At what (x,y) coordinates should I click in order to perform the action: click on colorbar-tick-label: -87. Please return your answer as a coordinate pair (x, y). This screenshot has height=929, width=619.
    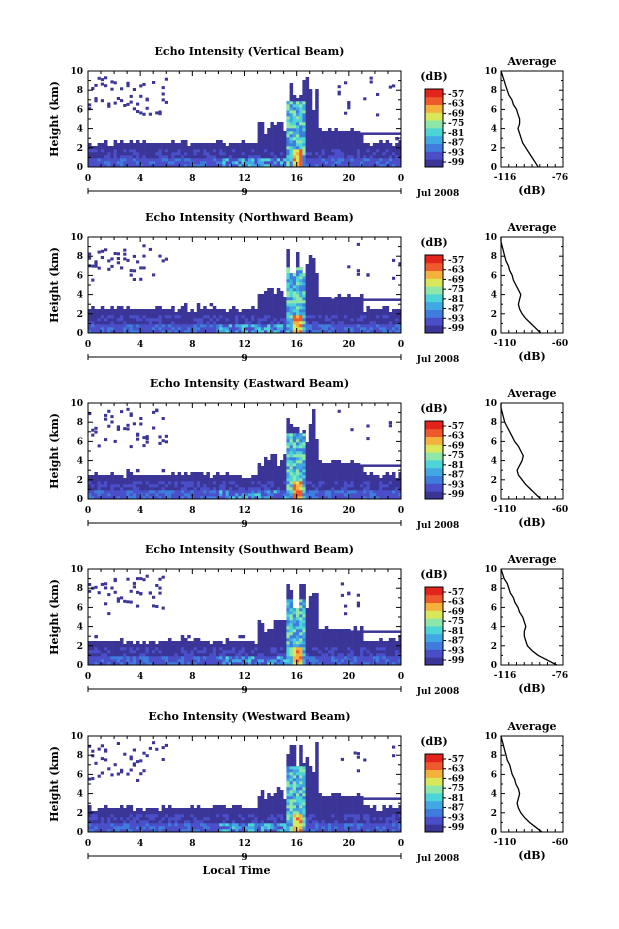
    Looking at the image, I should click on (456, 310).